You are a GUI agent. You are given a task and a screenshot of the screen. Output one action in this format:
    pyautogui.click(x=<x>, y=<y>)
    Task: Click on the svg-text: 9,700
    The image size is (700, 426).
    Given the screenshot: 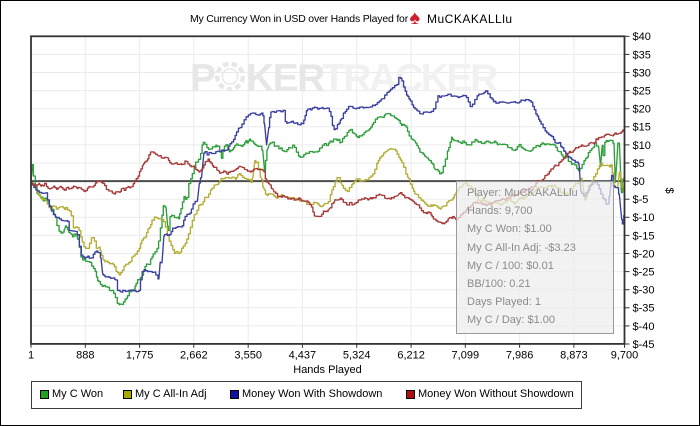 What is the action you would take?
    pyautogui.click(x=625, y=356)
    